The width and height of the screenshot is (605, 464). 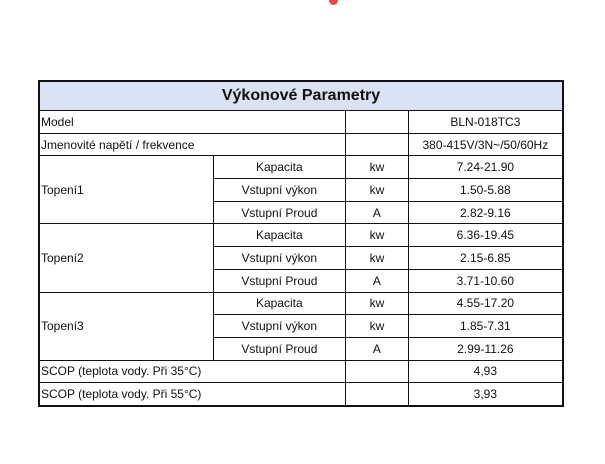 I want to click on table-row: Vstupní výkon kw 1.85-7.31, so click(x=301, y=326).